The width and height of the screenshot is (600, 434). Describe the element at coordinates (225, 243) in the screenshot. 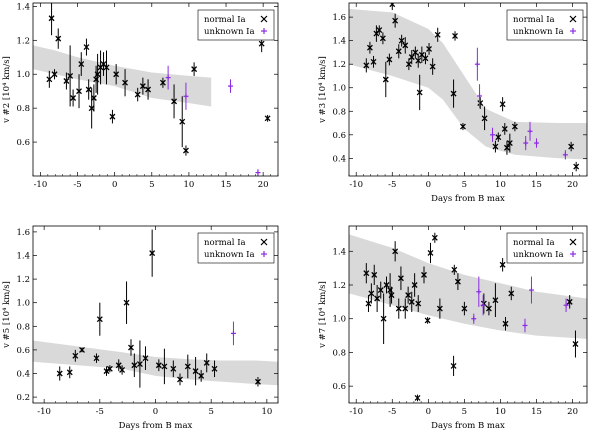

I see `legend-label-normal: normal Ia` at that location.